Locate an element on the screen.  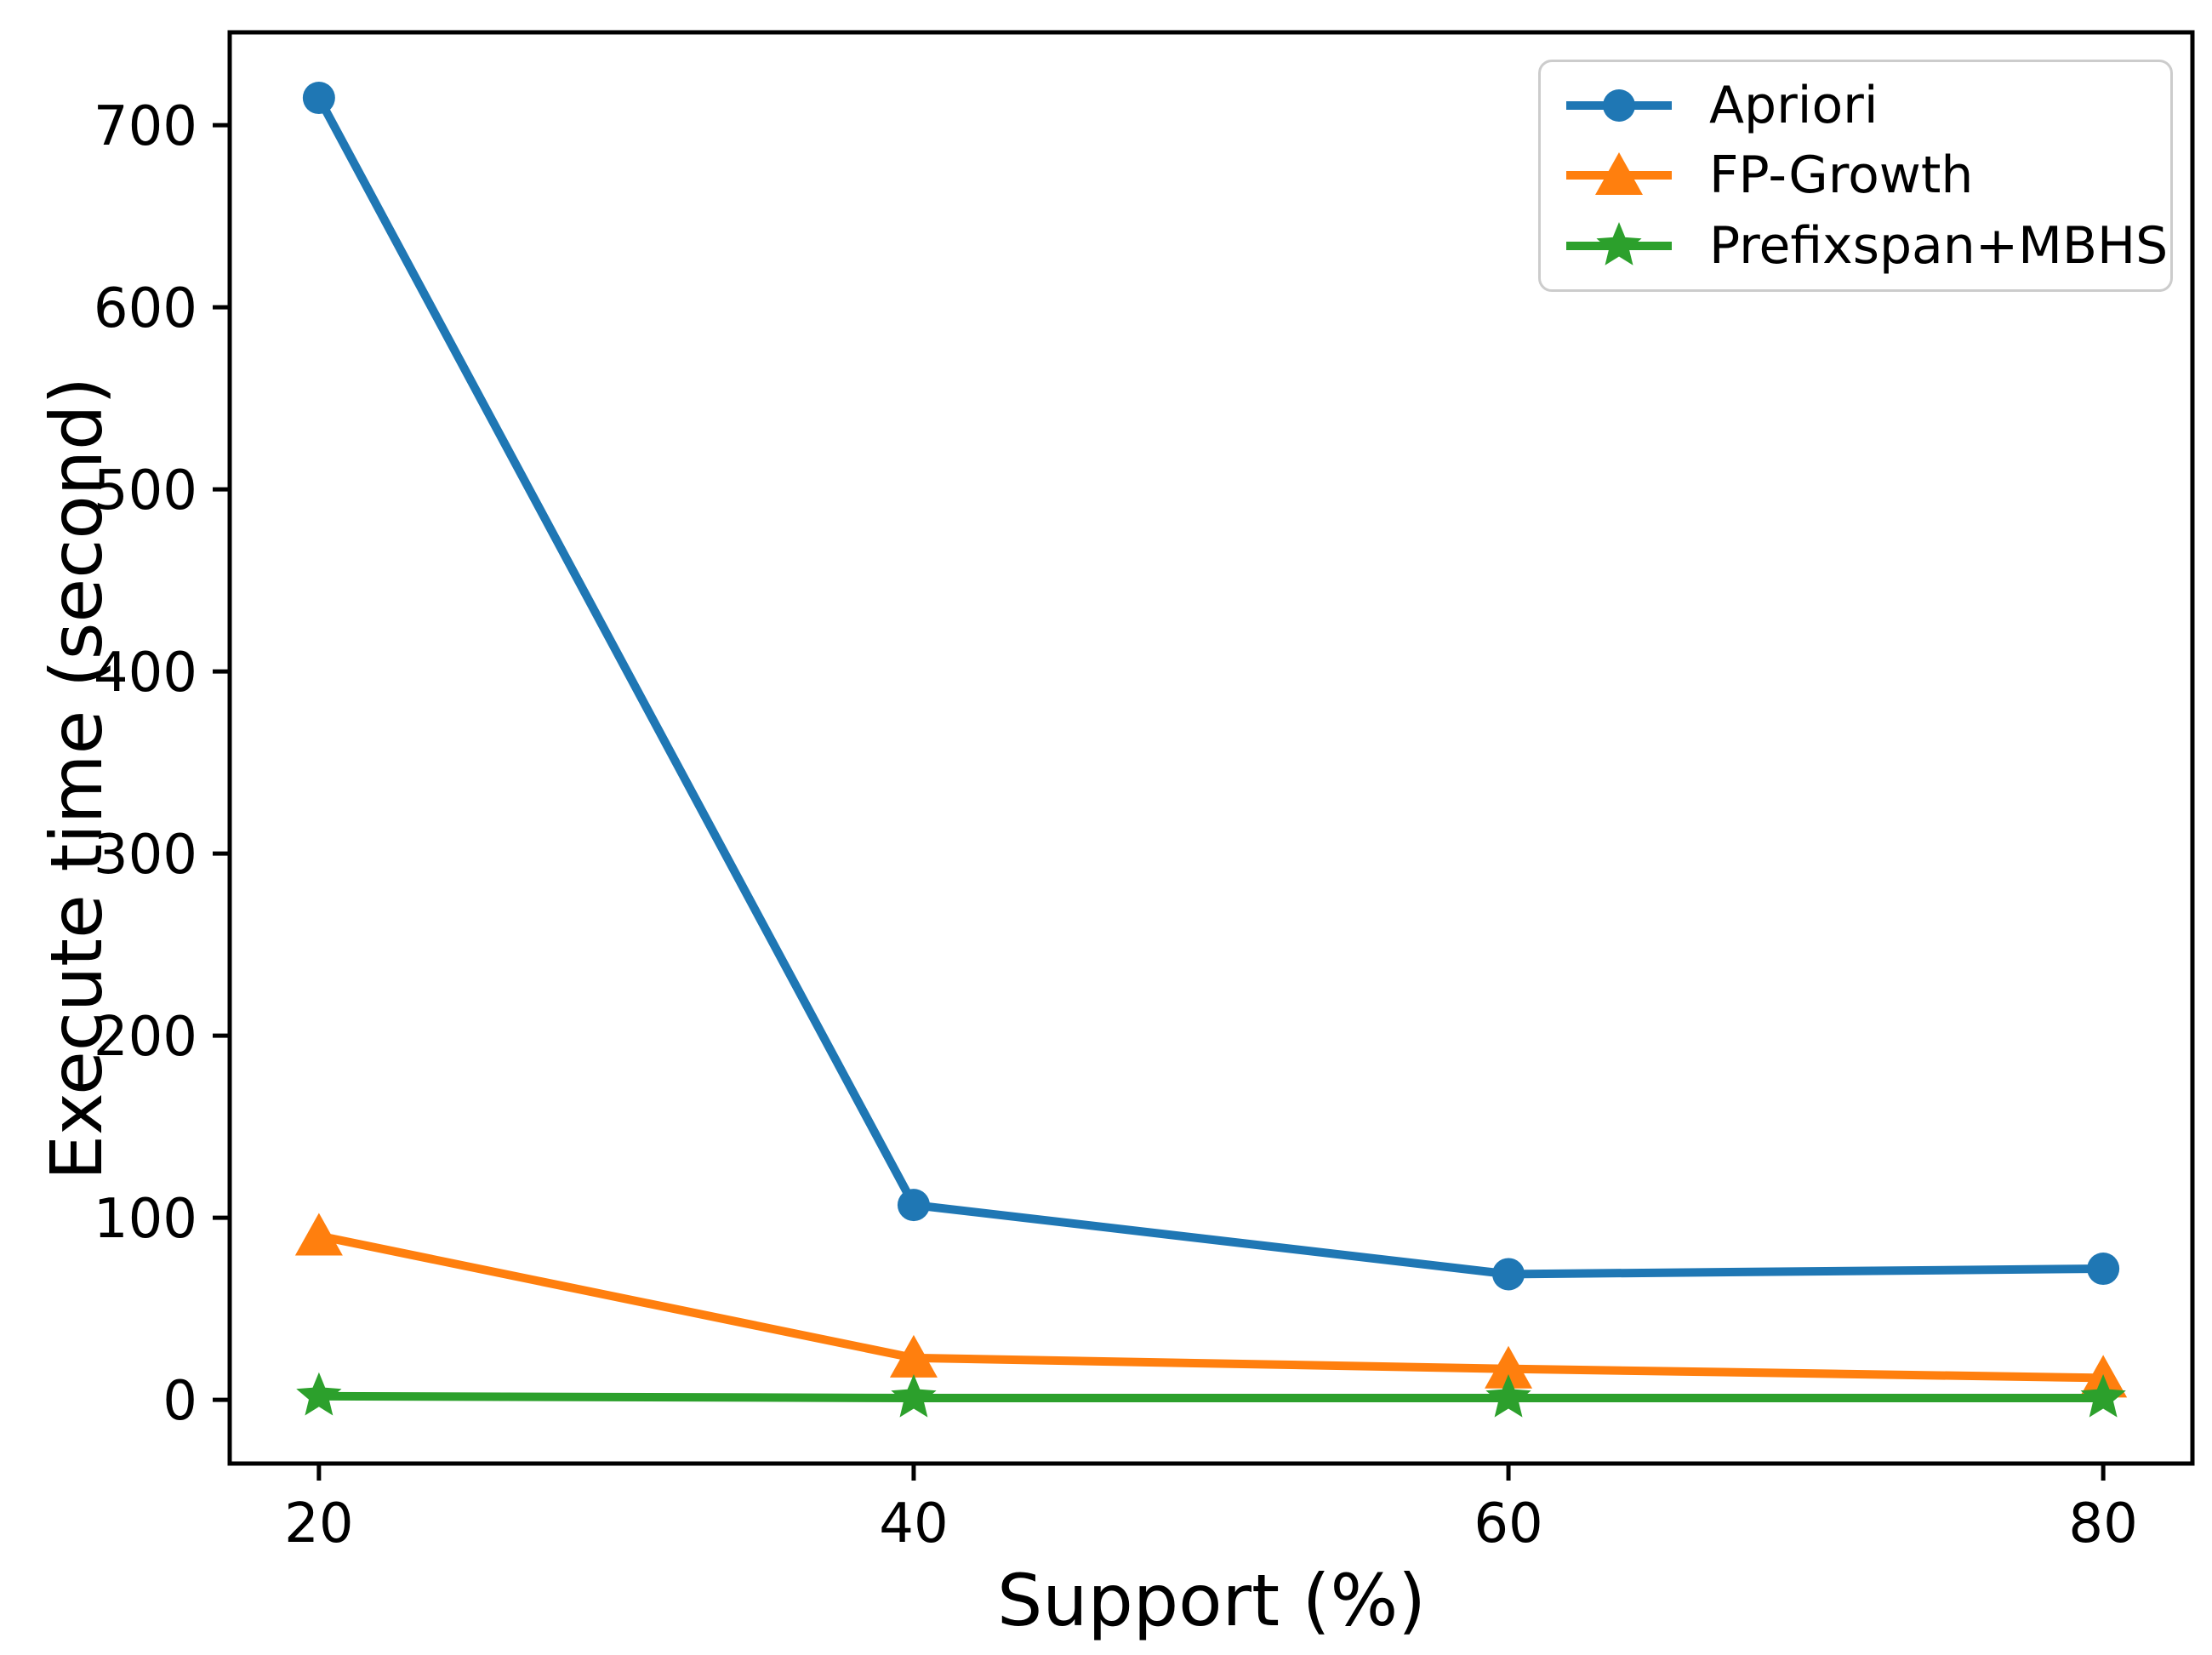
prefixspan-mbhs-legend-marker-glyph is located at coordinates (1619, 243).